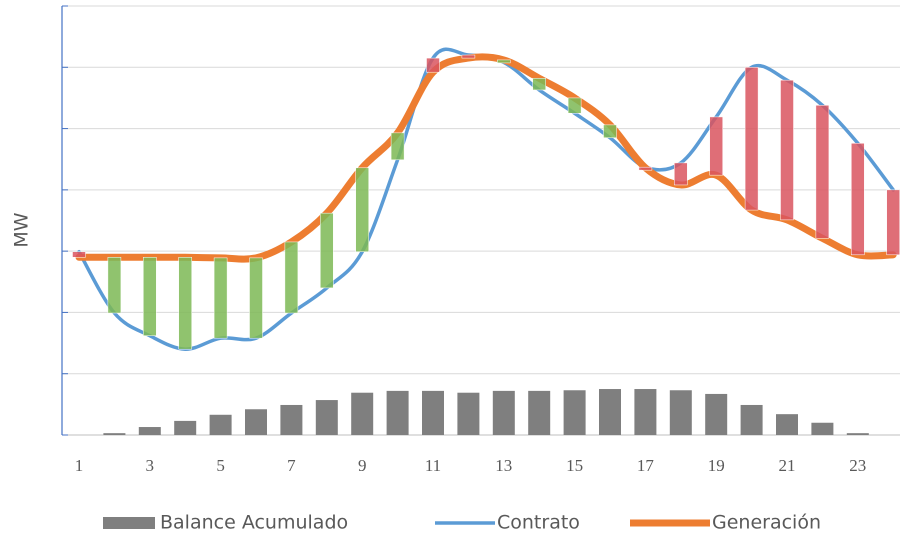  Describe the element at coordinates (79, 465) in the screenshot. I see `x-tick-label: 1` at that location.